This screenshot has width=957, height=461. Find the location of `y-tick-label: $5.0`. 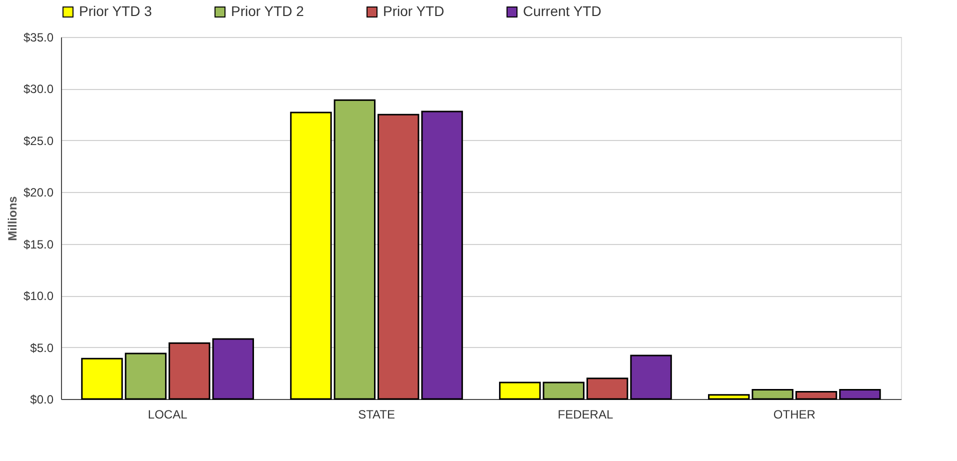

y-tick-label: $5.0 is located at coordinates (42, 347).